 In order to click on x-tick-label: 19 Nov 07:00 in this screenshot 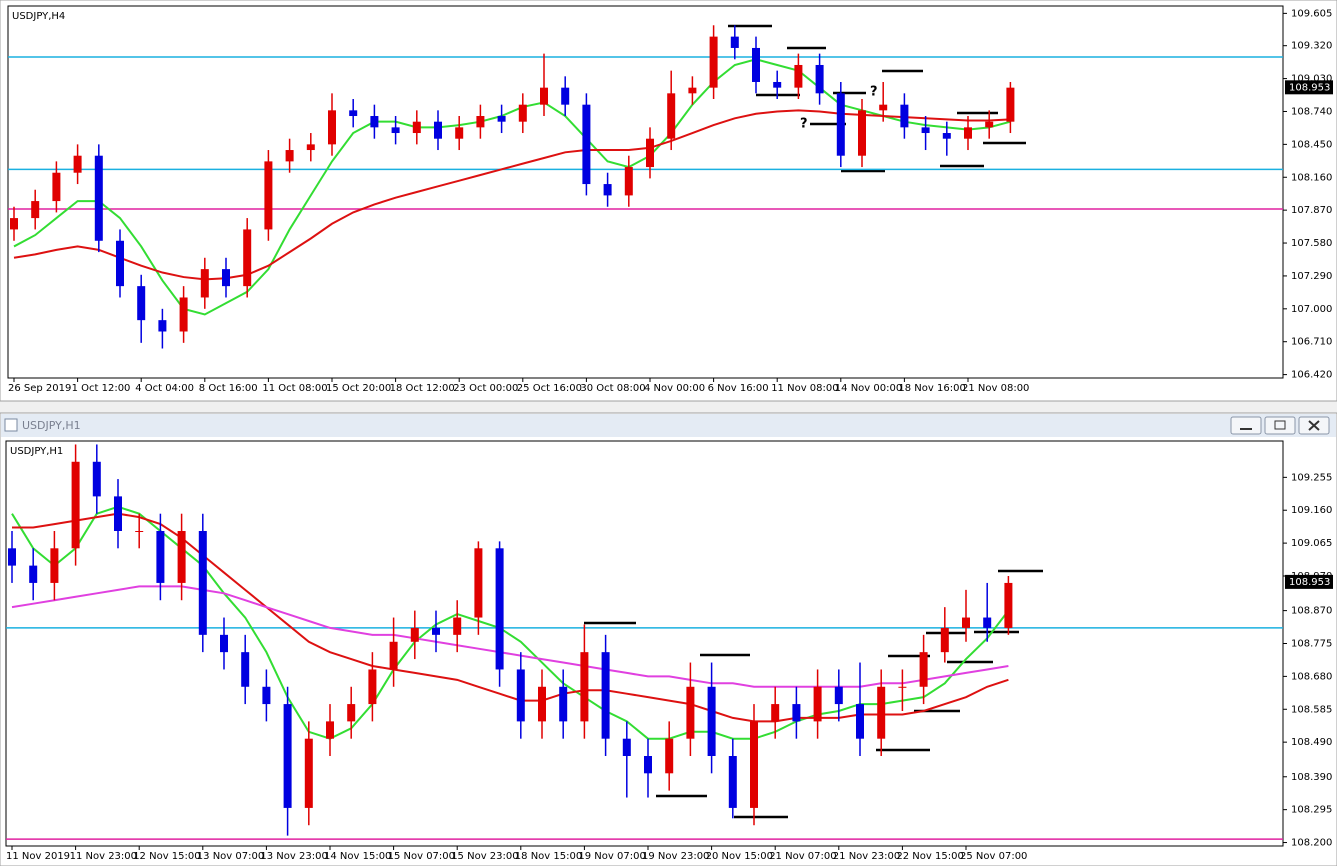, I will do `click(611, 856)`.